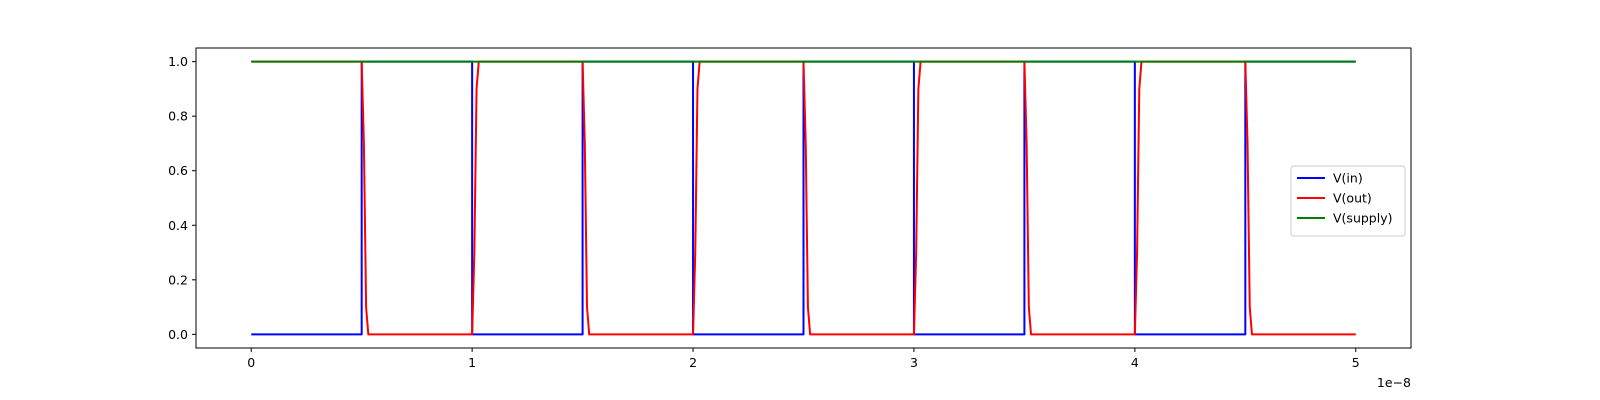 This screenshot has height=400, width=1600. Describe the element at coordinates (178, 334) in the screenshot. I see `y-tick-label: 0.0` at that location.